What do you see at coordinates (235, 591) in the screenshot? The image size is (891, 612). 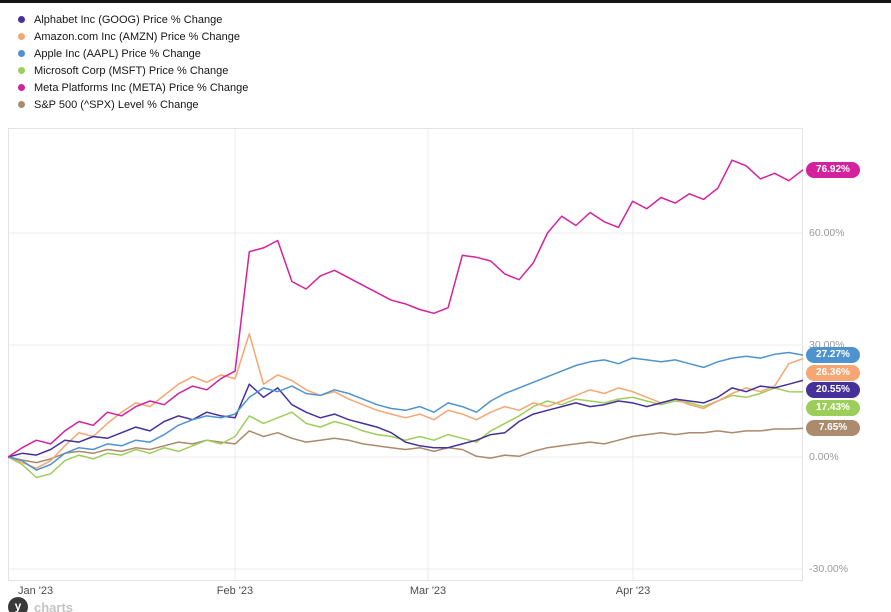 I see `x-axis-tick-label: Feb '23` at bounding box center [235, 591].